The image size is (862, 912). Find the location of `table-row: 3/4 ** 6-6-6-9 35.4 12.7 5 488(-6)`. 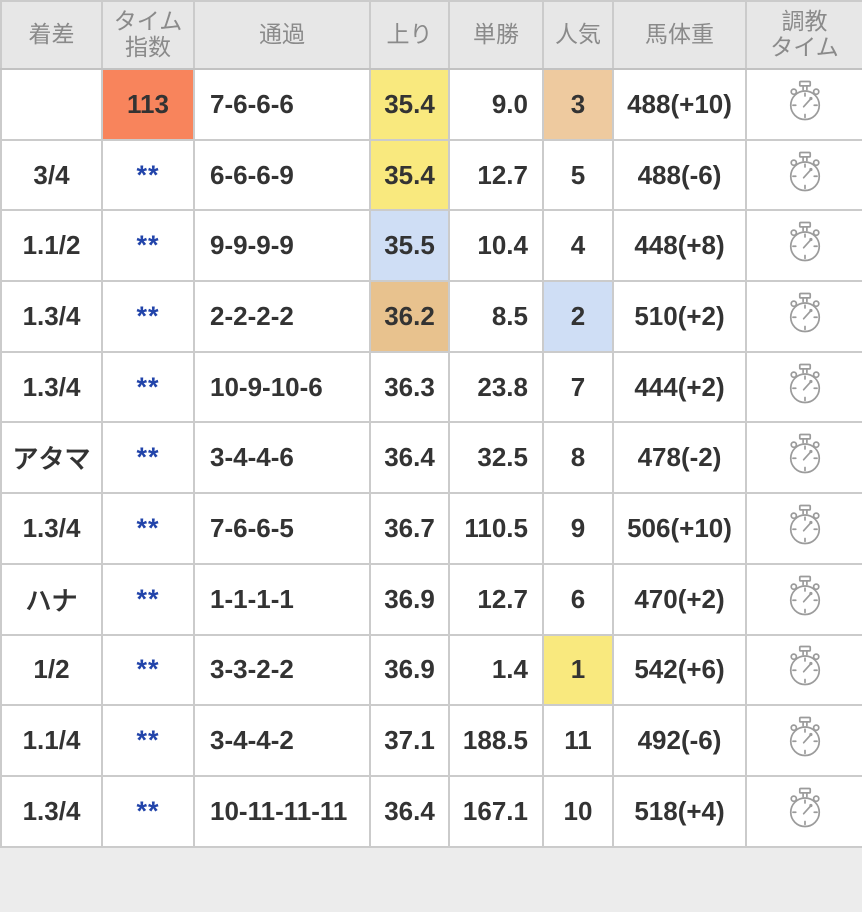

table-row: 3/4 ** 6-6-6-9 35.4 12.7 5 488(-6) is located at coordinates (431, 175).